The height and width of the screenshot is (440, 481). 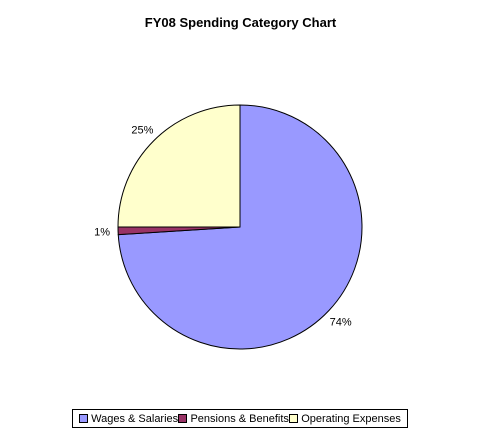 I want to click on legend-label-operating: Operating Expenses, so click(x=351, y=418).